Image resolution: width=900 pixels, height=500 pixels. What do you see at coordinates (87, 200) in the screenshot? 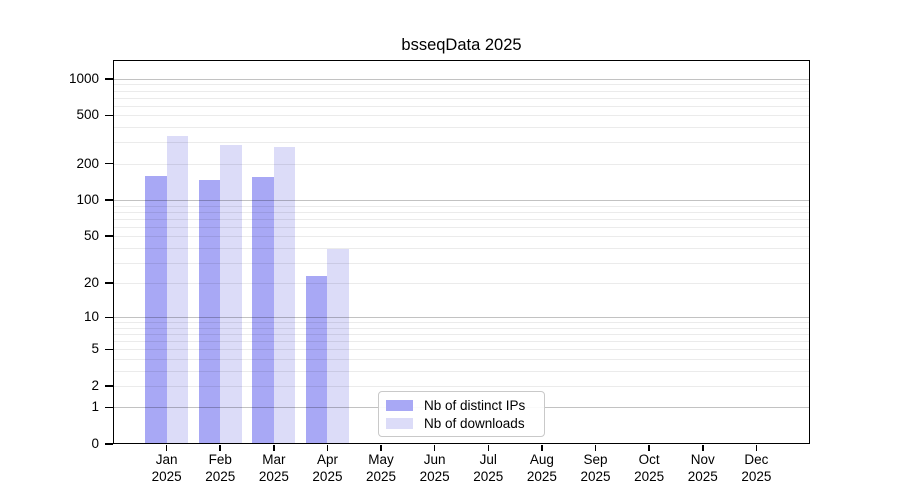
I see `y-tick-label-100: 100` at bounding box center [87, 200].